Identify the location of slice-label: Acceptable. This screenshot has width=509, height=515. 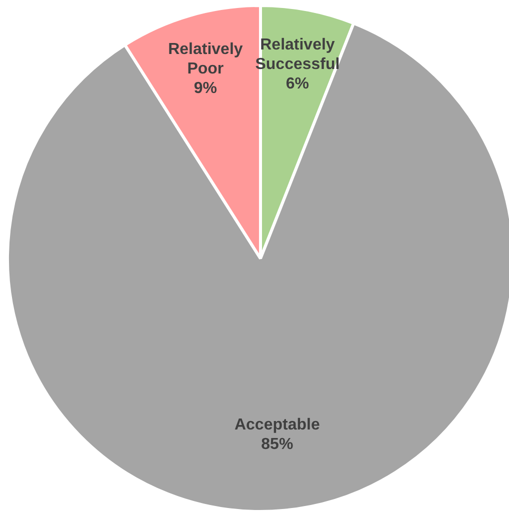
(277, 425).